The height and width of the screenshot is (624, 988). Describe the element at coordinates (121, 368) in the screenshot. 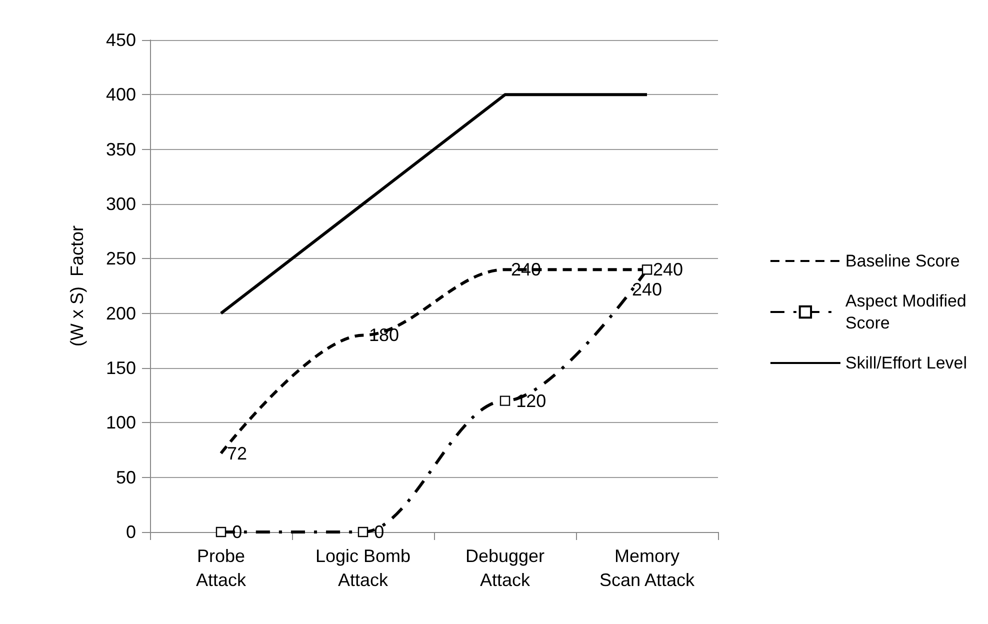

I see `y-tick-label: 150` at that location.